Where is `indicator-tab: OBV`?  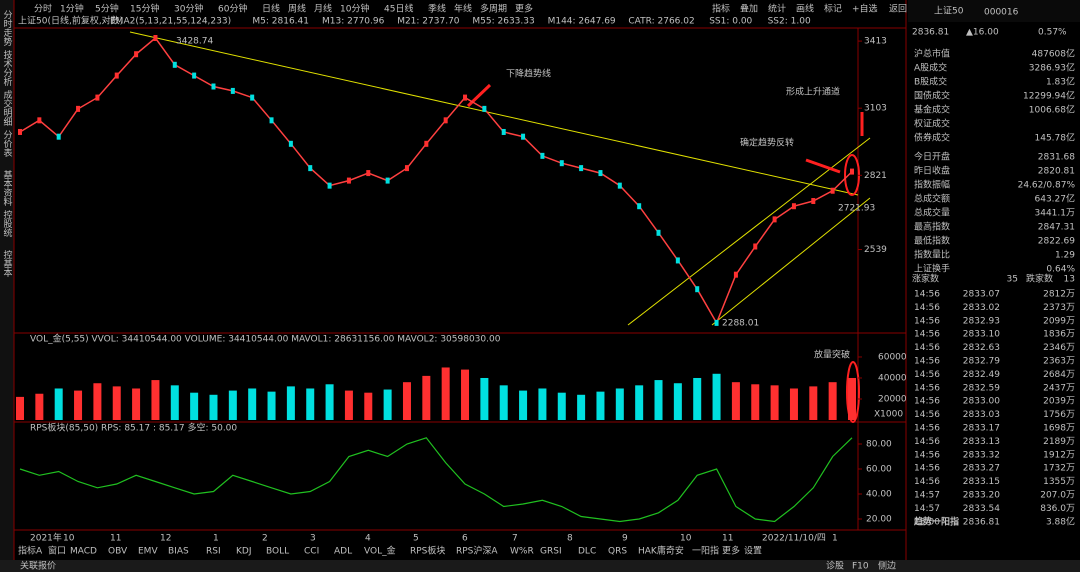 indicator-tab: OBV is located at coordinates (118, 552).